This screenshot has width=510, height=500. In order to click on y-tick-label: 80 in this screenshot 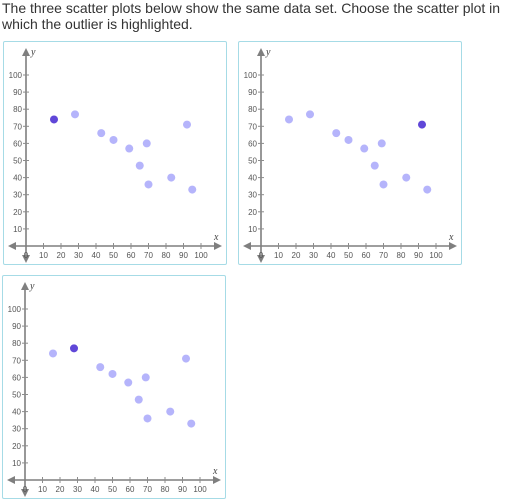, I will do `click(252, 109)`.